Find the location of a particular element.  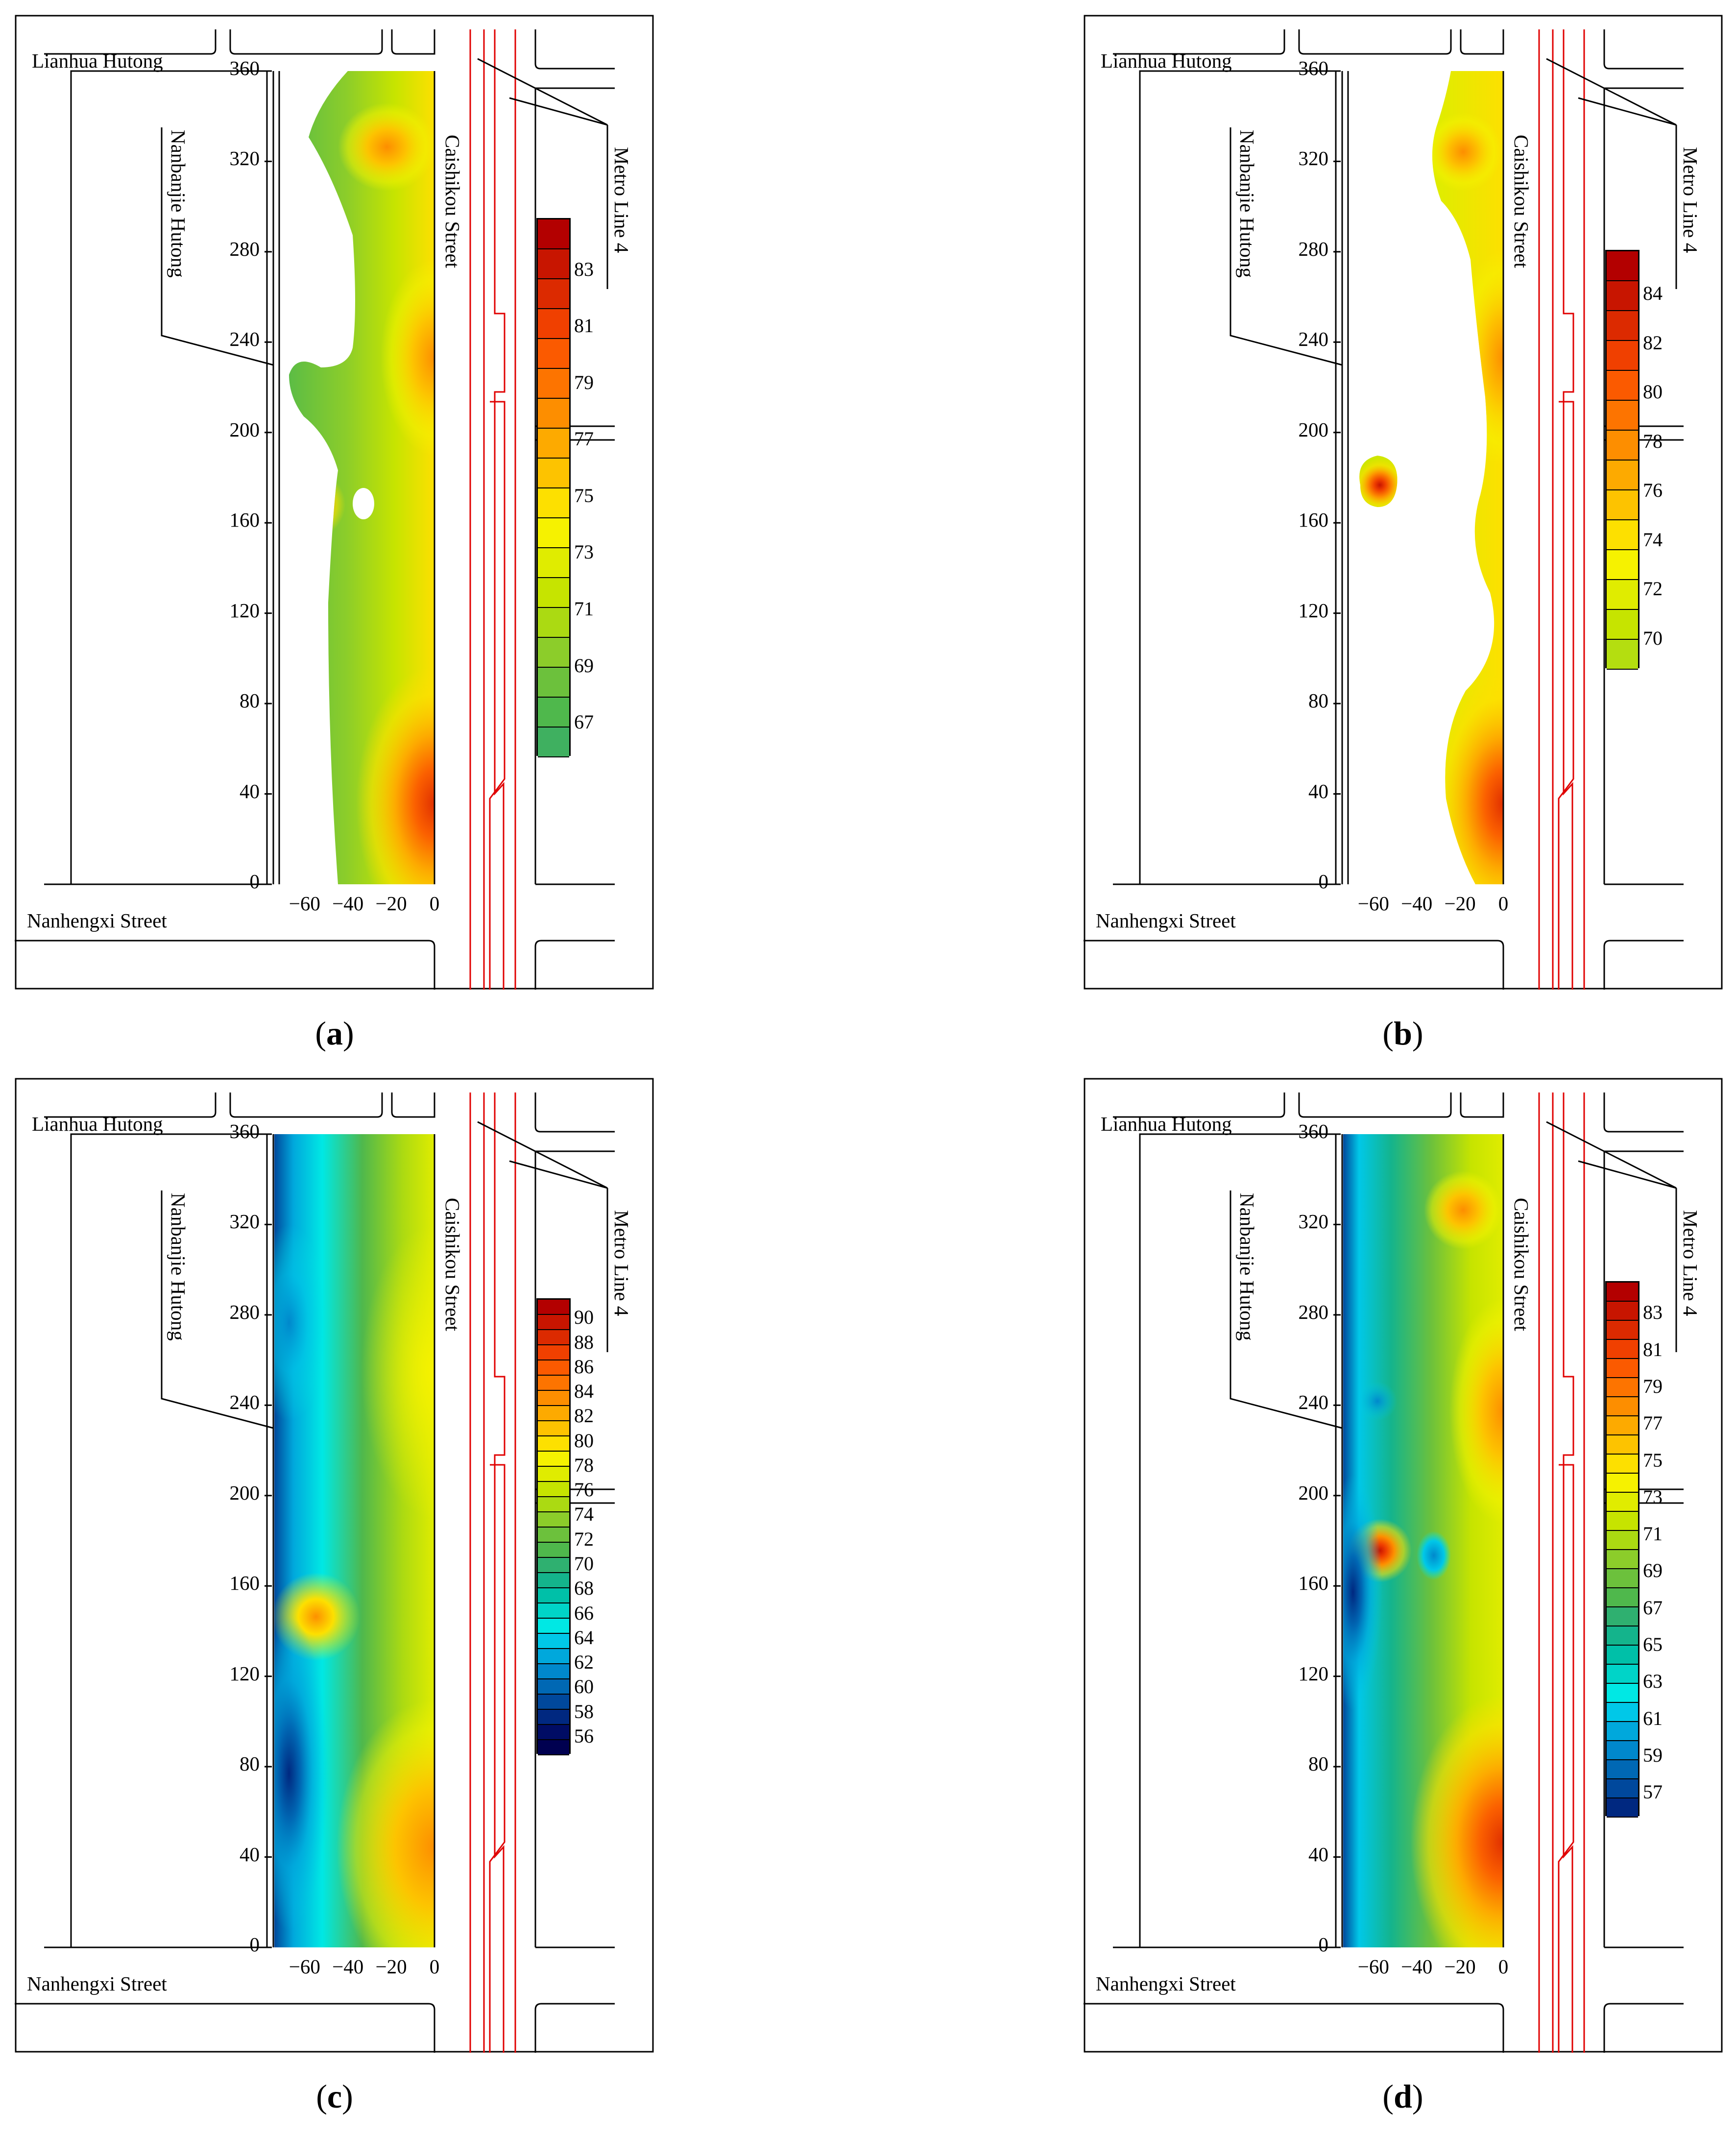

x-tick-label: −60 is located at coordinates (304, 903).